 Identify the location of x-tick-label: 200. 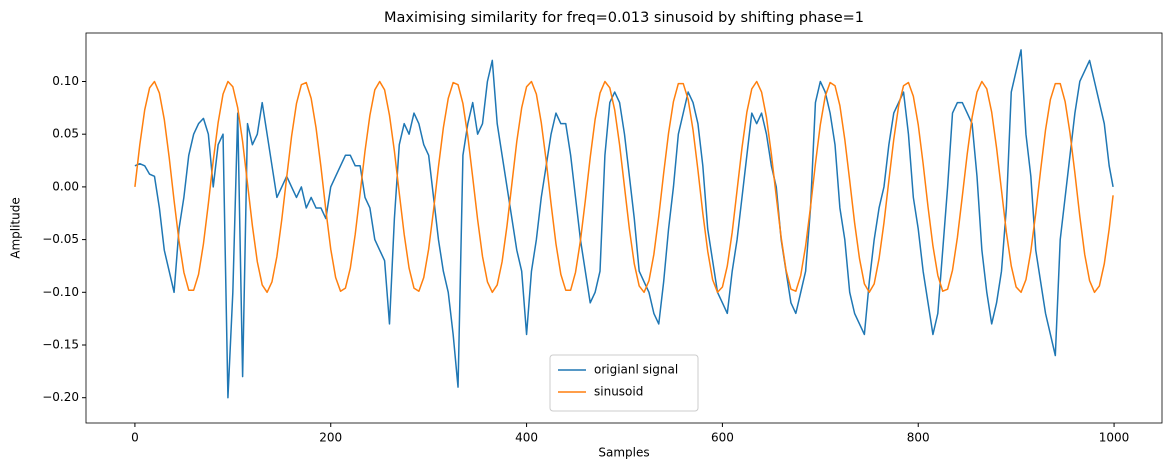
(330, 438).